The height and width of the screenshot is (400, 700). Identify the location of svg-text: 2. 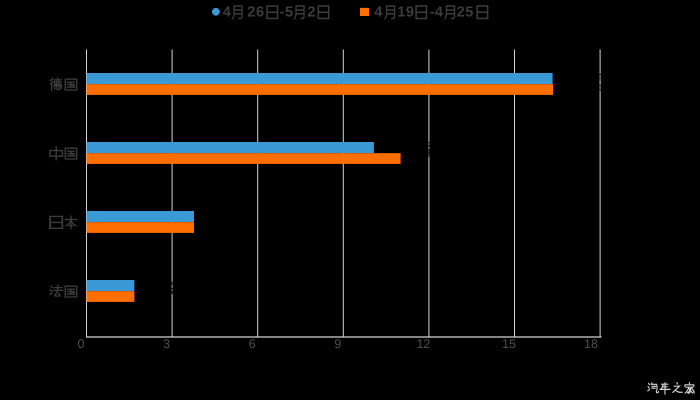
(311, 13).